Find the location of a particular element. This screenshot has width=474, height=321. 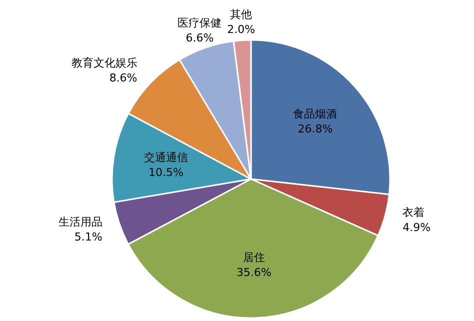

slice-label: 居住 is located at coordinates (253, 257).